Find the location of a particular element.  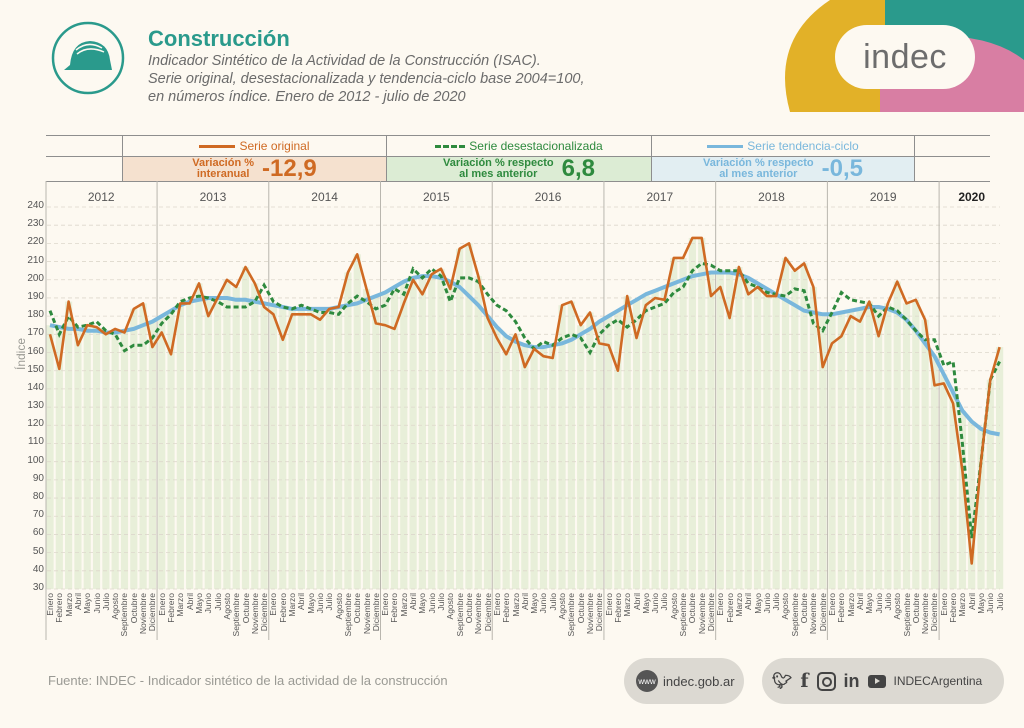

y-axis-label: Índice is located at coordinates (21, 353).